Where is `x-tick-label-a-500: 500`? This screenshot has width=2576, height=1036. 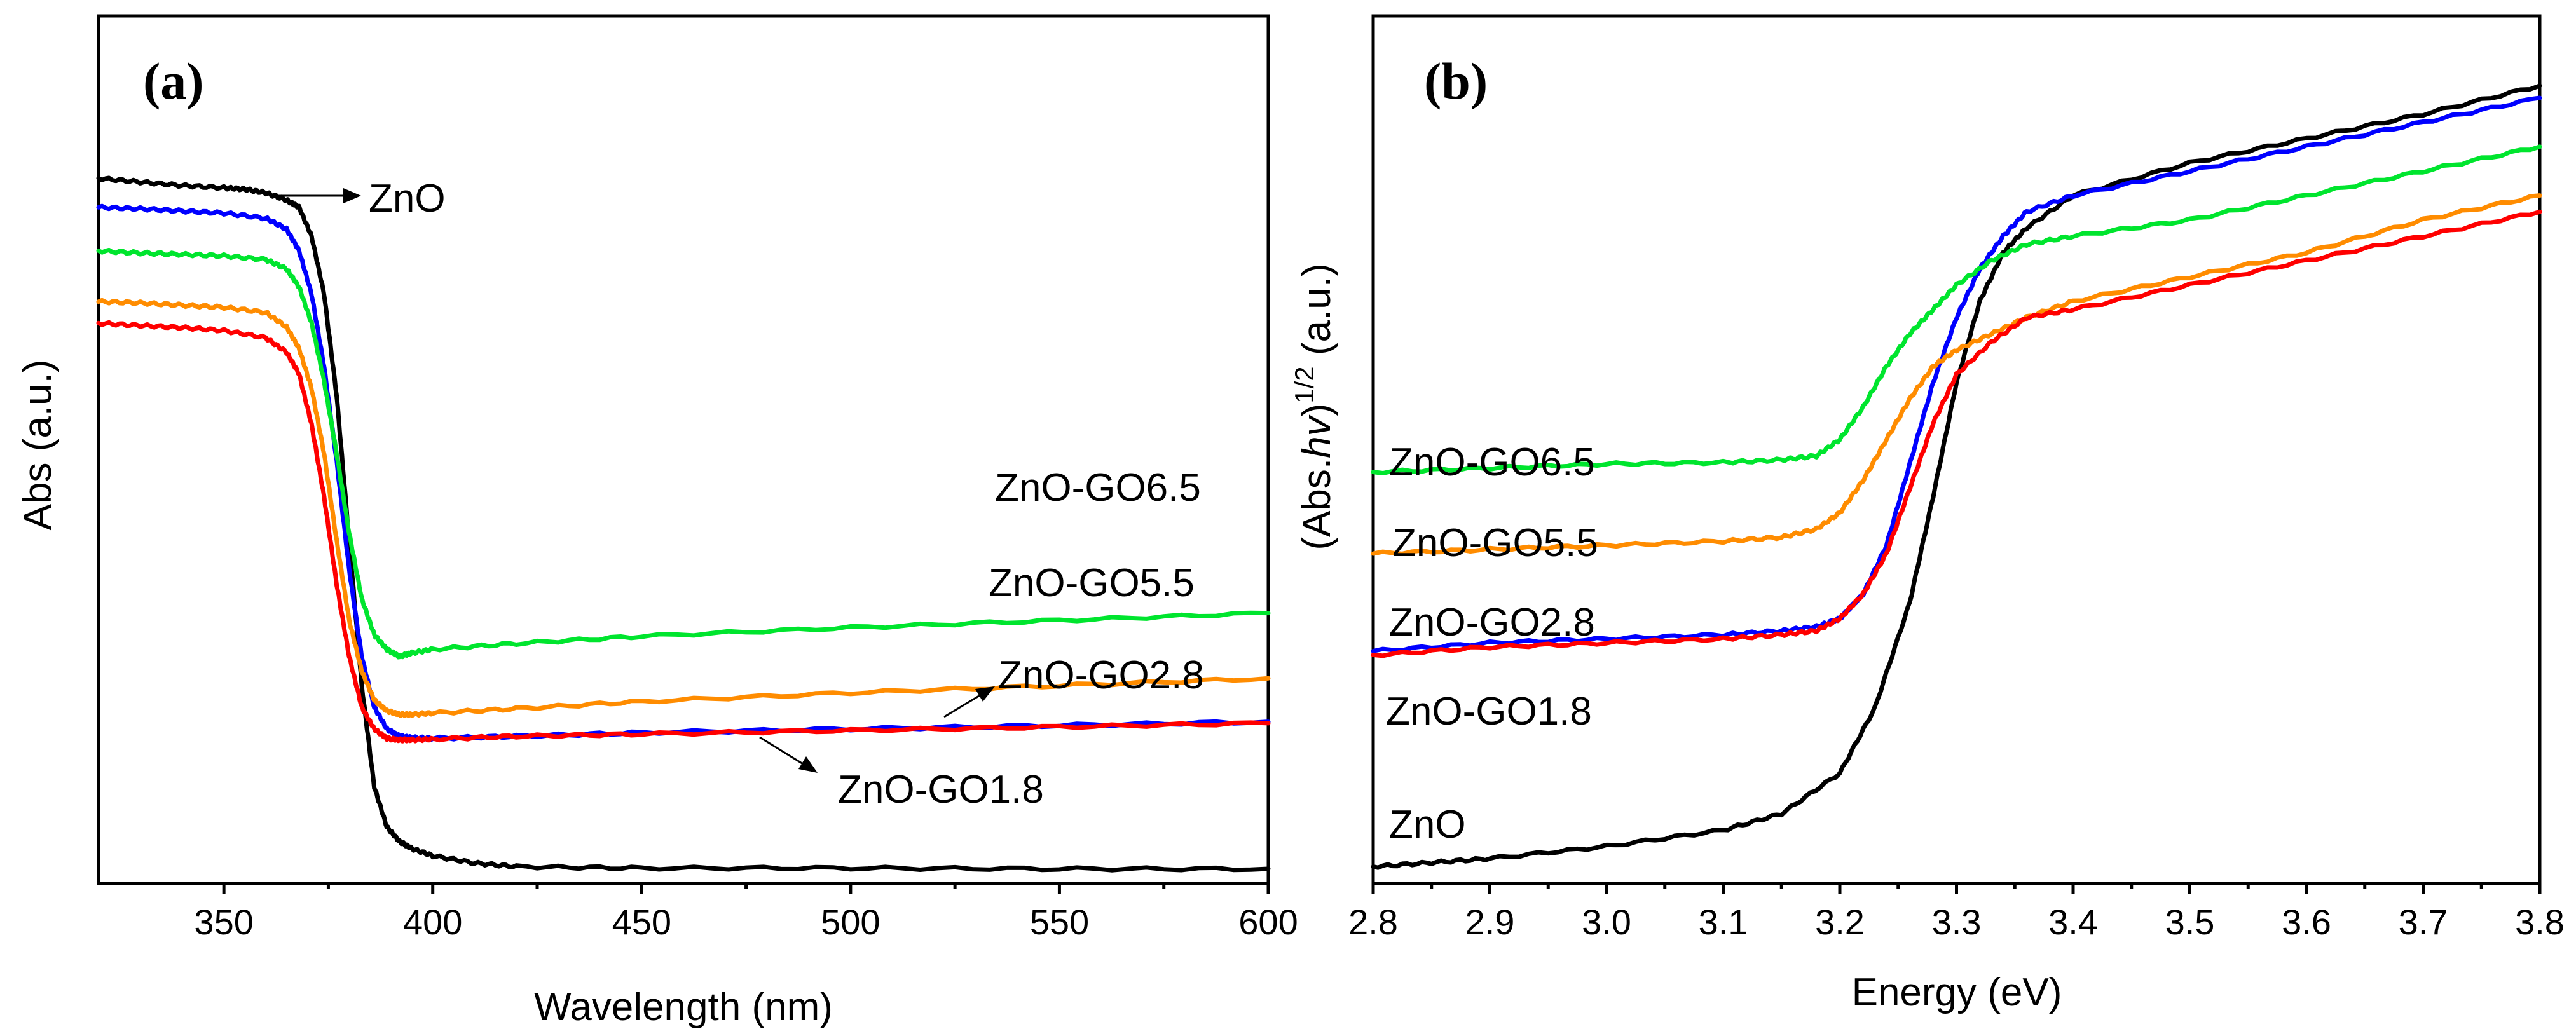 x-tick-label-a-500: 500 is located at coordinates (850, 922).